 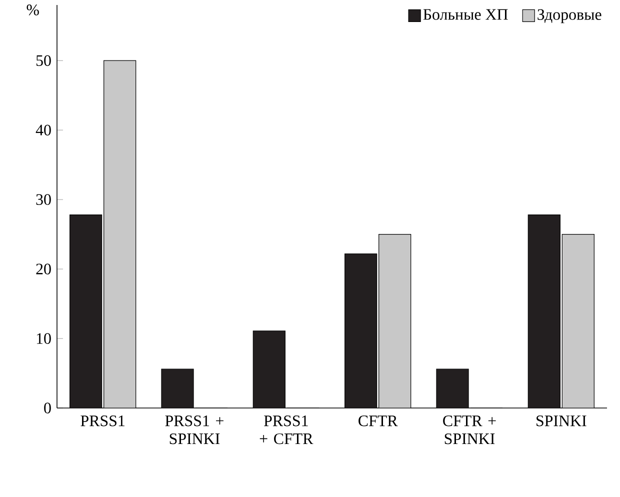 I want to click on x-tick-label: SPINKI, so click(x=561, y=421).